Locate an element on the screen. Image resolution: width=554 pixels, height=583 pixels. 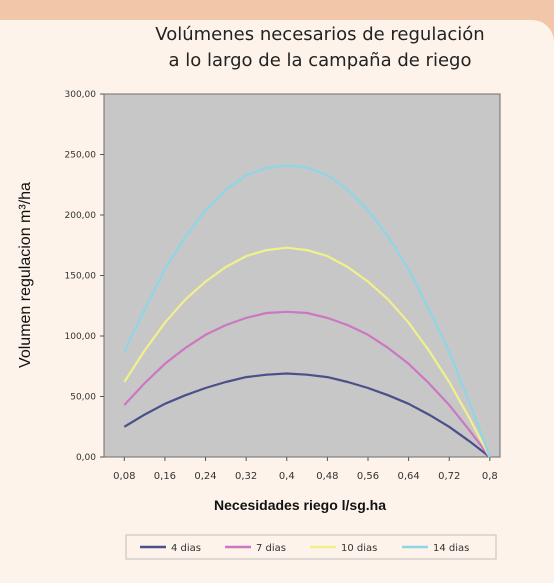
y-tick-label: 200,00 is located at coordinates (81, 216).